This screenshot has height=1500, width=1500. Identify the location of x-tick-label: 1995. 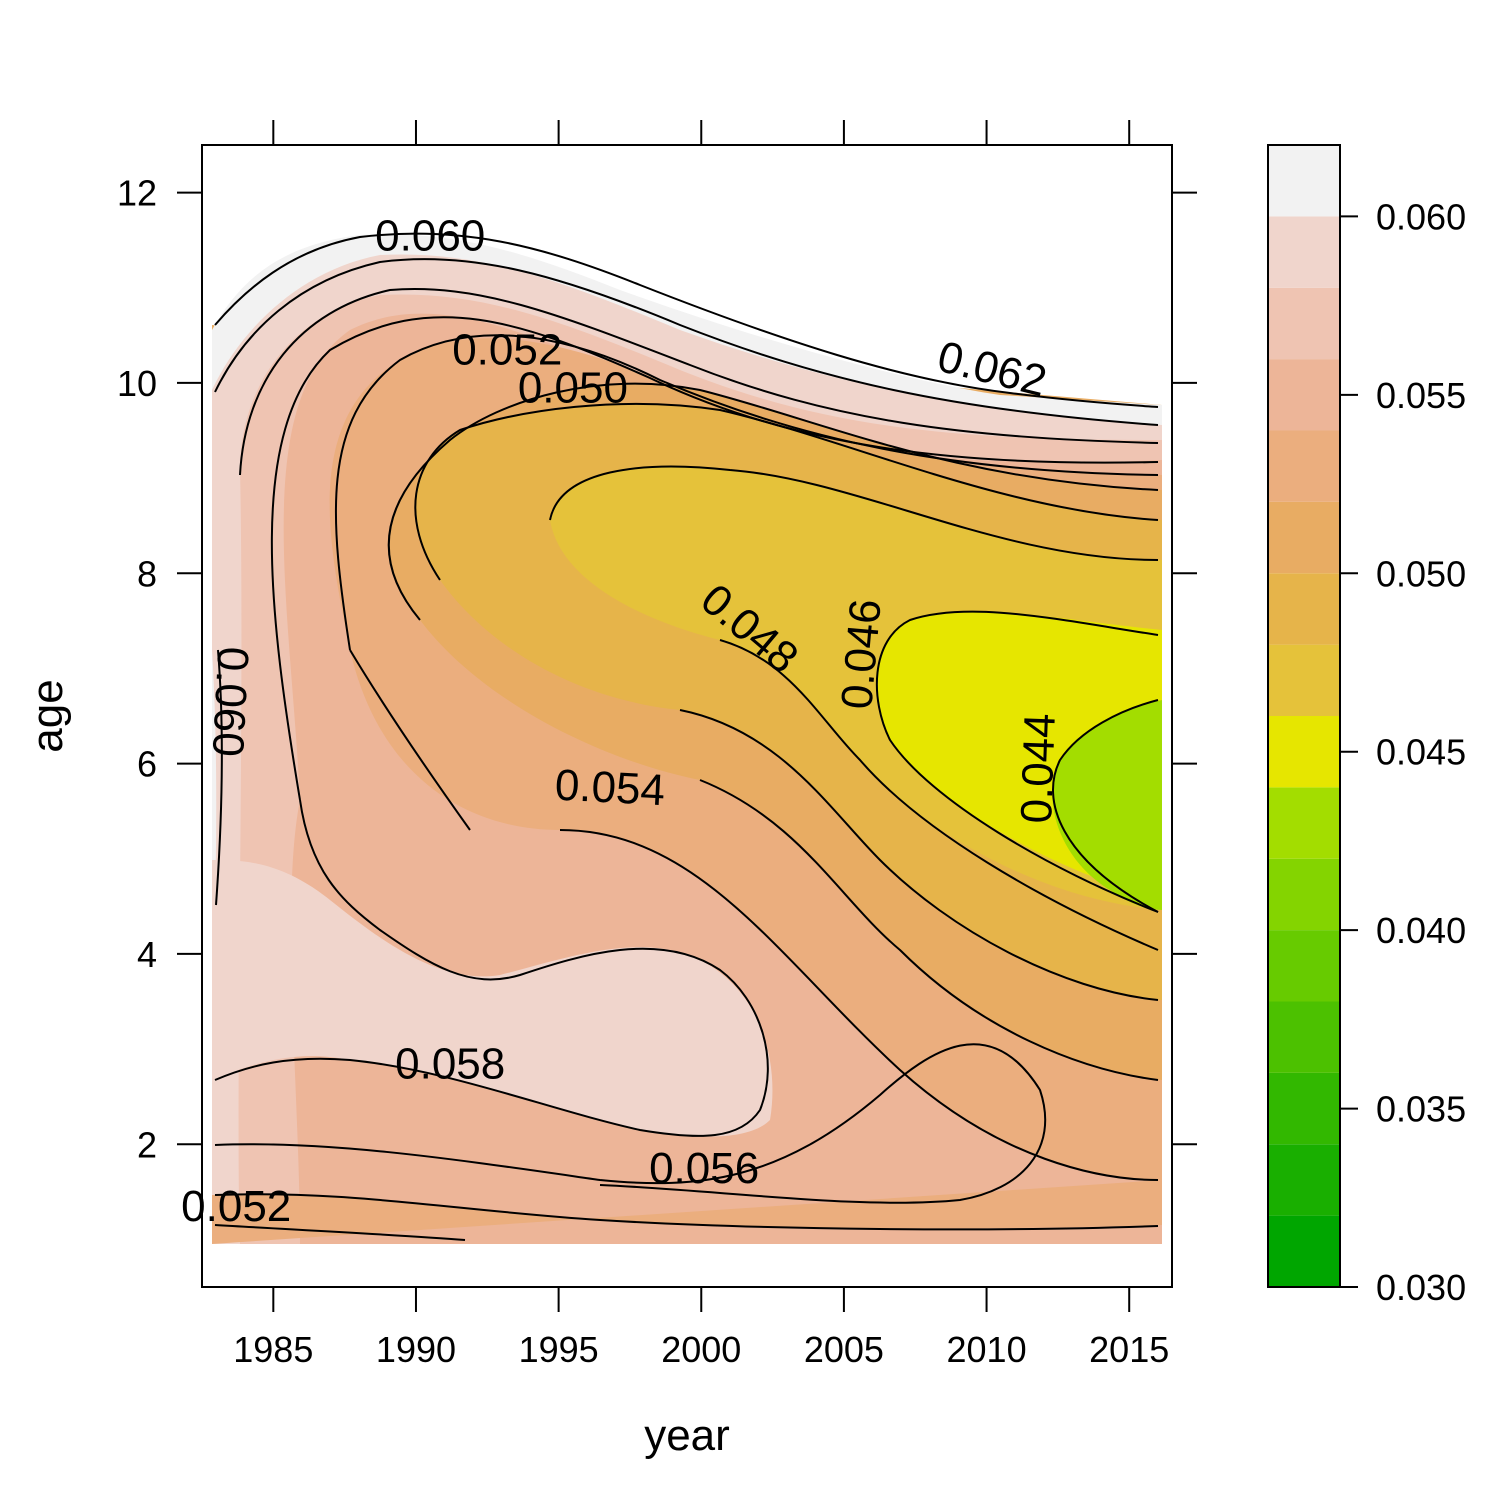
(559, 1349).